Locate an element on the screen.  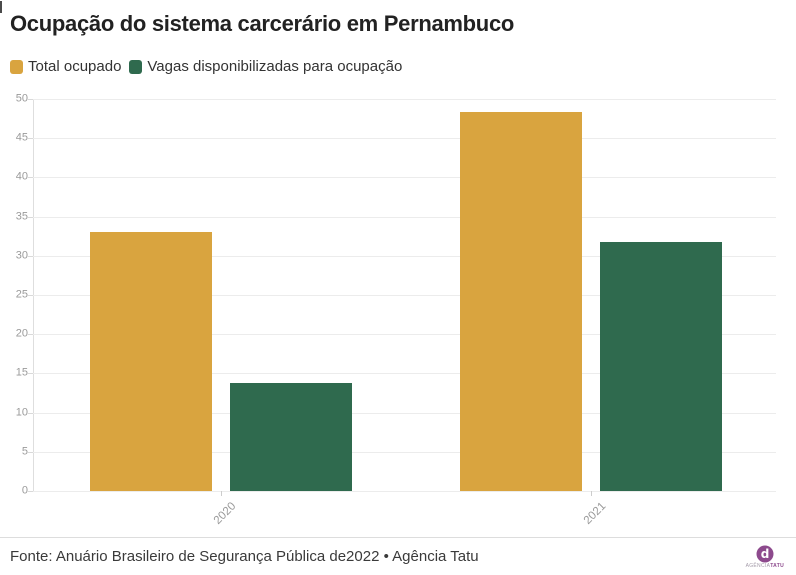
x-tick-label-2020: 2020 is located at coordinates (225, 513).